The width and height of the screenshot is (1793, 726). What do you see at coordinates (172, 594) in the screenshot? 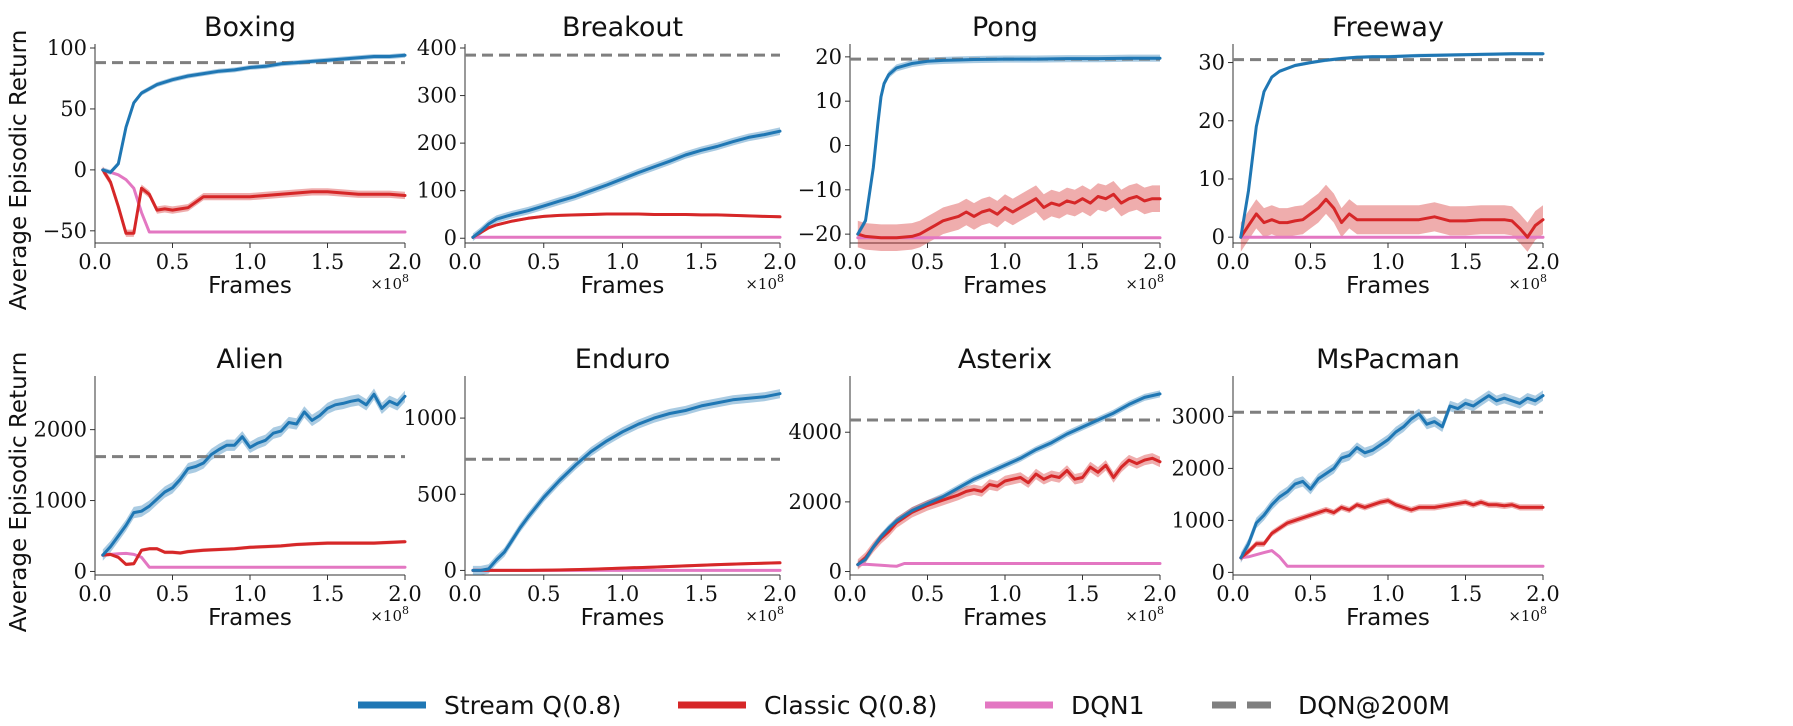
I see `x-tick-label-alien: 0.5` at bounding box center [172, 594].